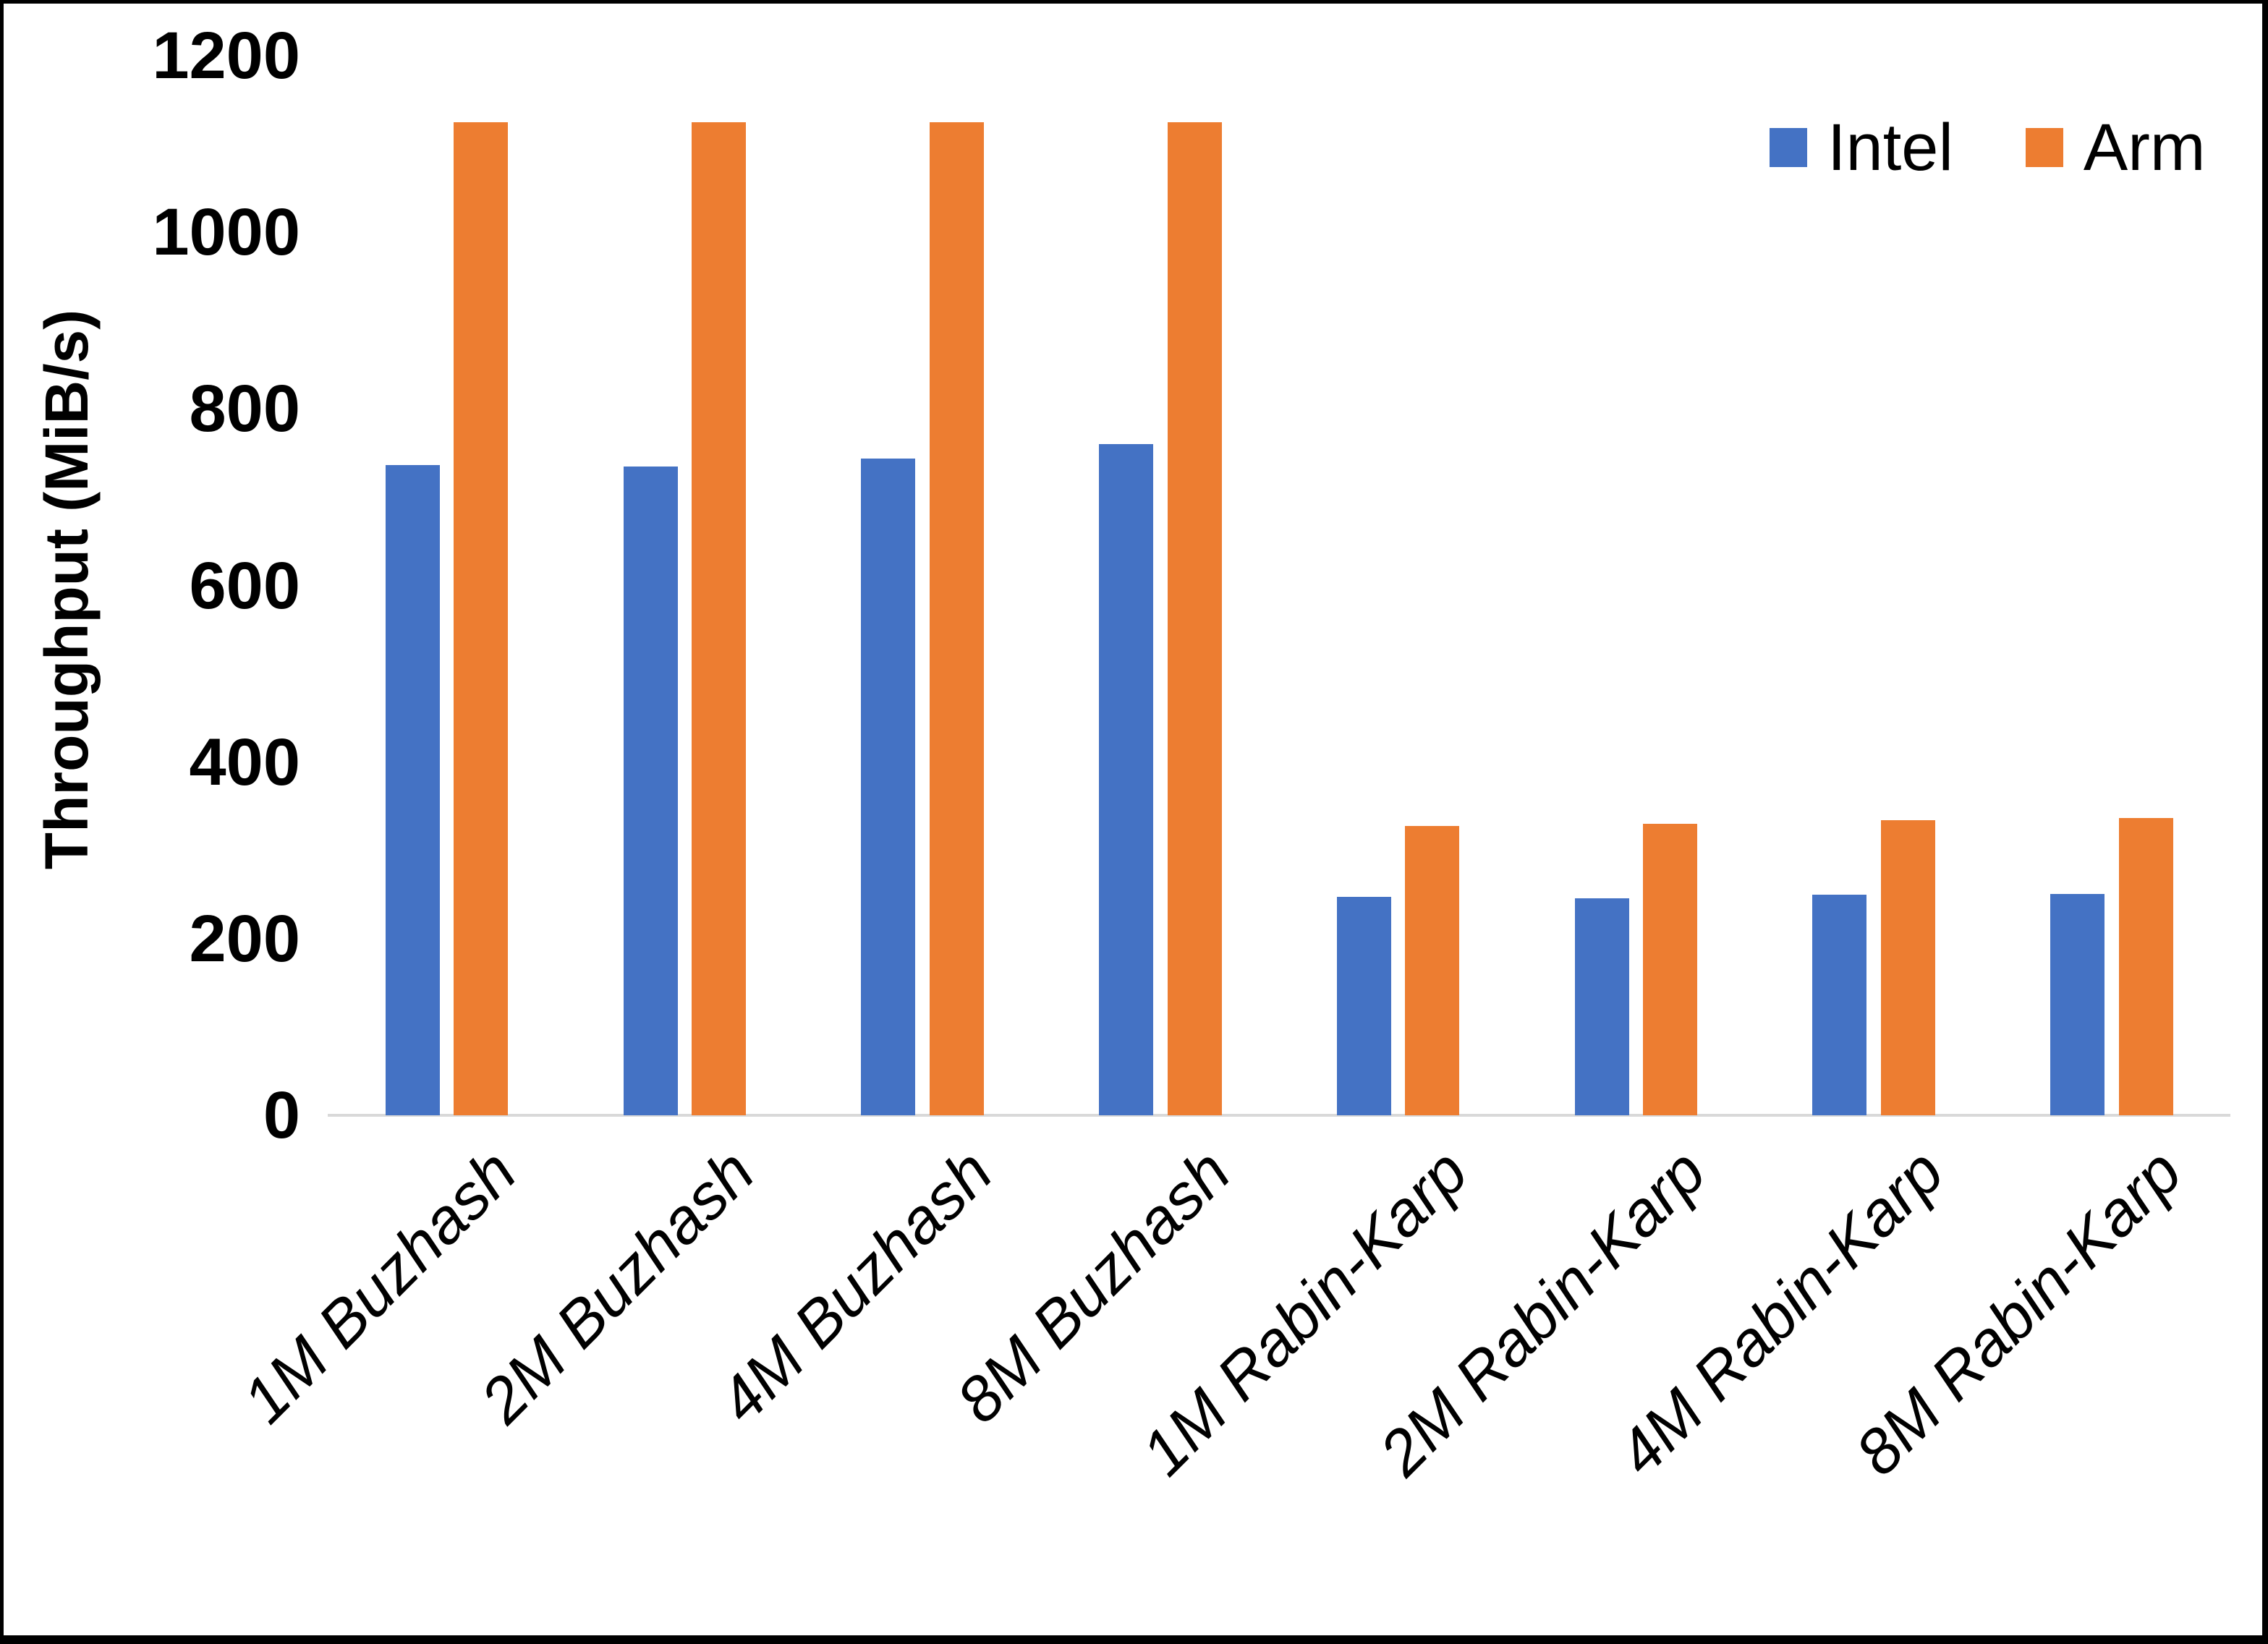 The height and width of the screenshot is (1644, 2268). I want to click on y-tick-label-1200: 1200, so click(226, 56).